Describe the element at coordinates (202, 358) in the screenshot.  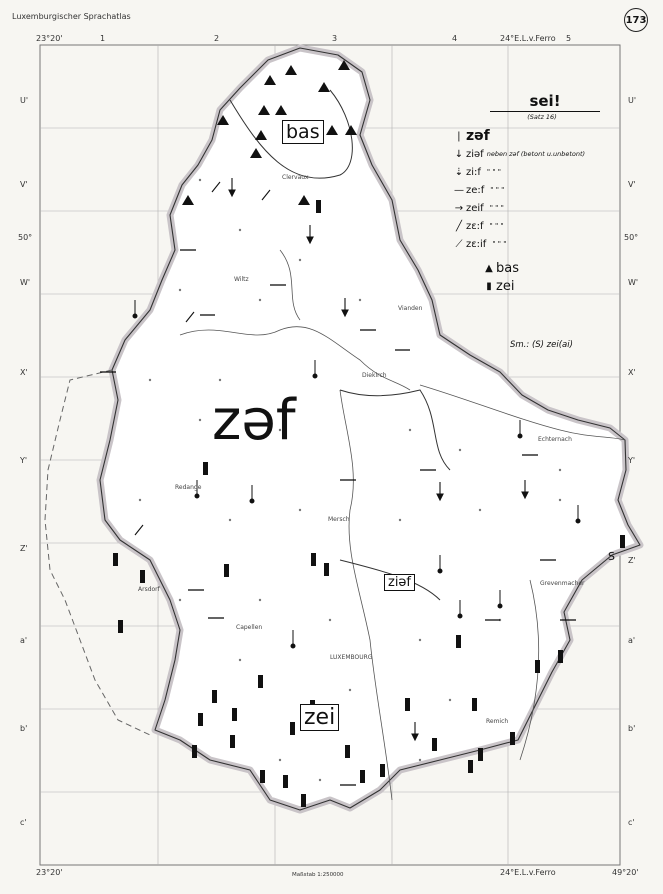
I see `slash-markers` at that location.